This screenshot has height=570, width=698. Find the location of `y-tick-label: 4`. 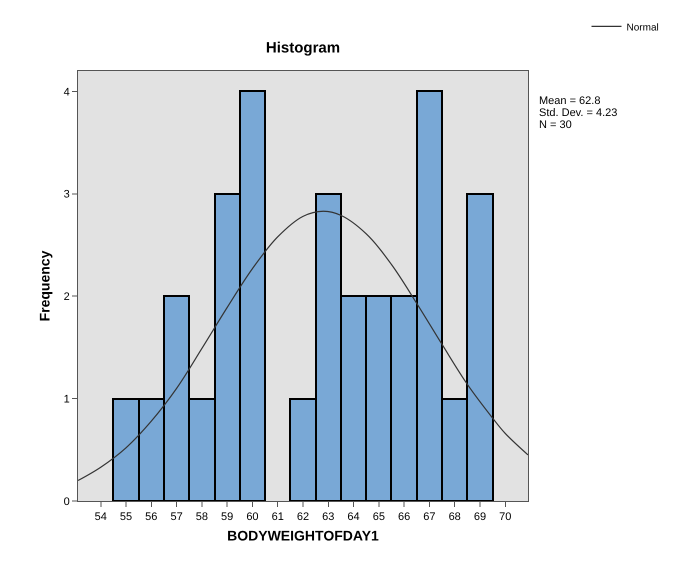

y-tick-label: 4 is located at coordinates (67, 92).